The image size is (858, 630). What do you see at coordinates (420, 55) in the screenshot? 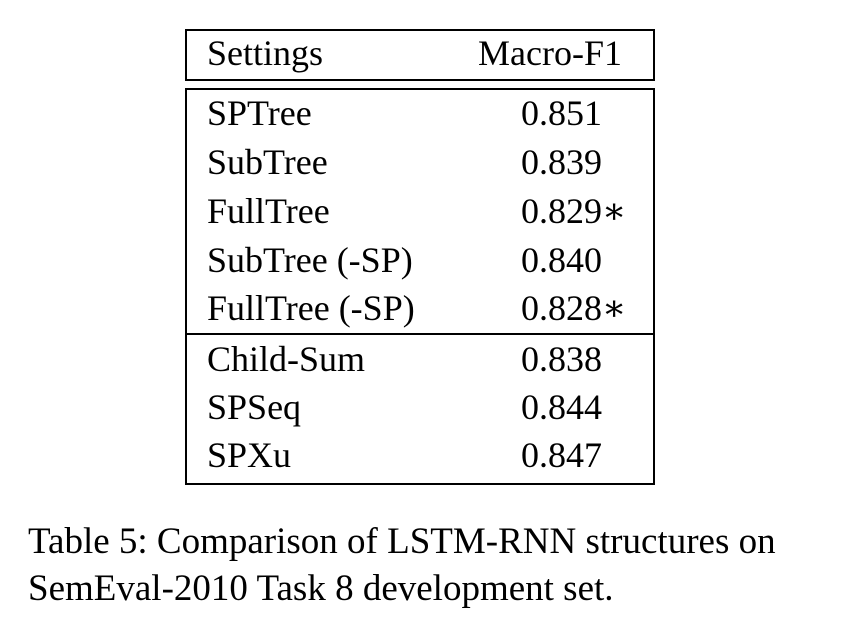
I see `table-header-box` at bounding box center [420, 55].